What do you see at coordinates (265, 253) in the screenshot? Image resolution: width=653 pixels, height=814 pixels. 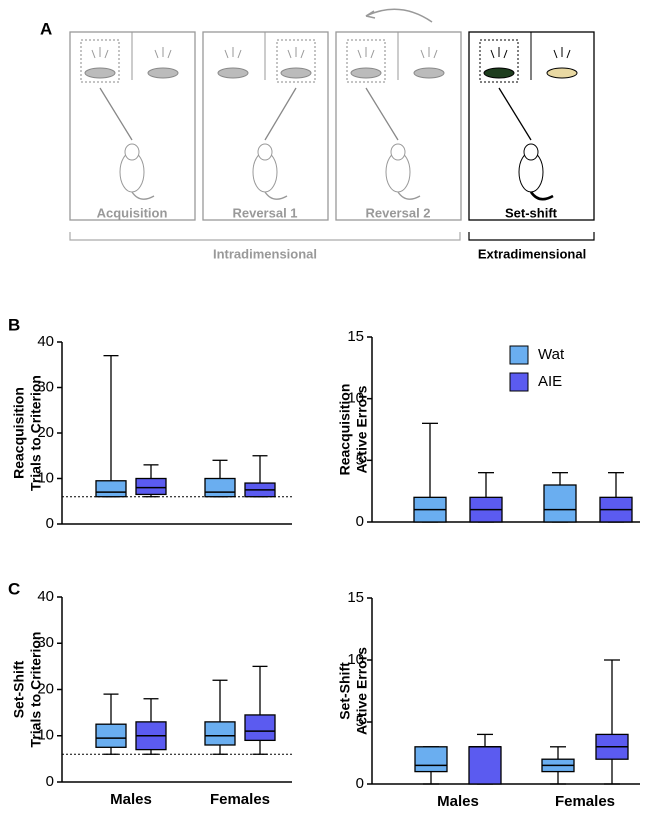 I see `group-label: Intradimensional` at bounding box center [265, 253].